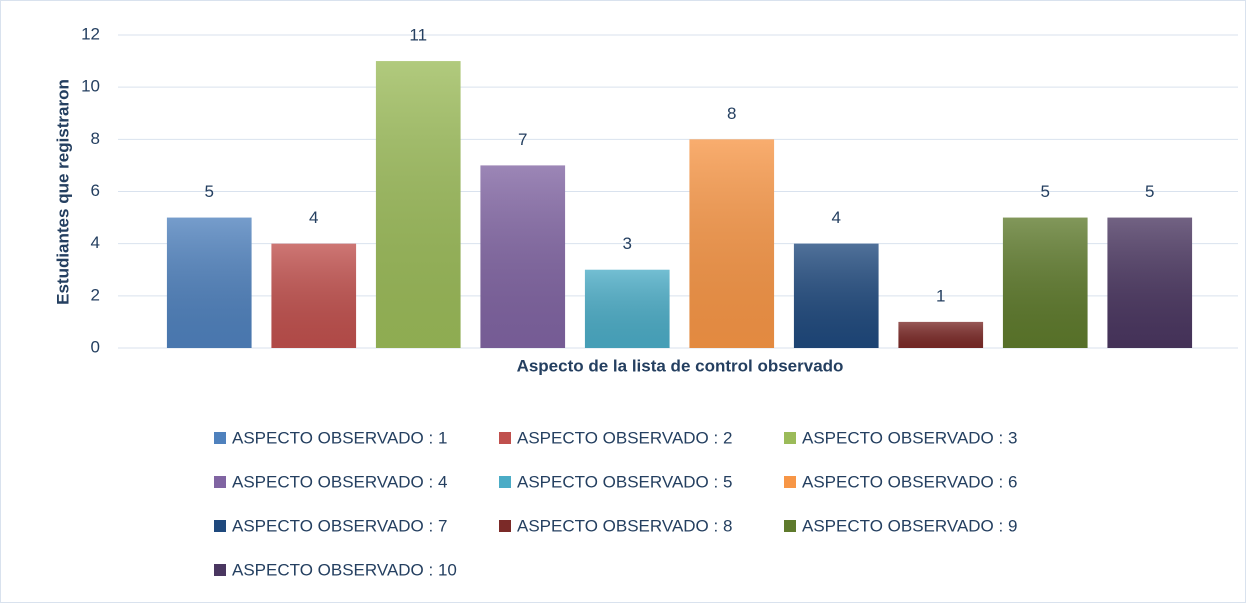 Image resolution: width=1260 pixels, height=603 pixels. Describe the element at coordinates (339, 437) in the screenshot. I see `legend-label: ASPECTO OBSERVADO : 1` at that location.